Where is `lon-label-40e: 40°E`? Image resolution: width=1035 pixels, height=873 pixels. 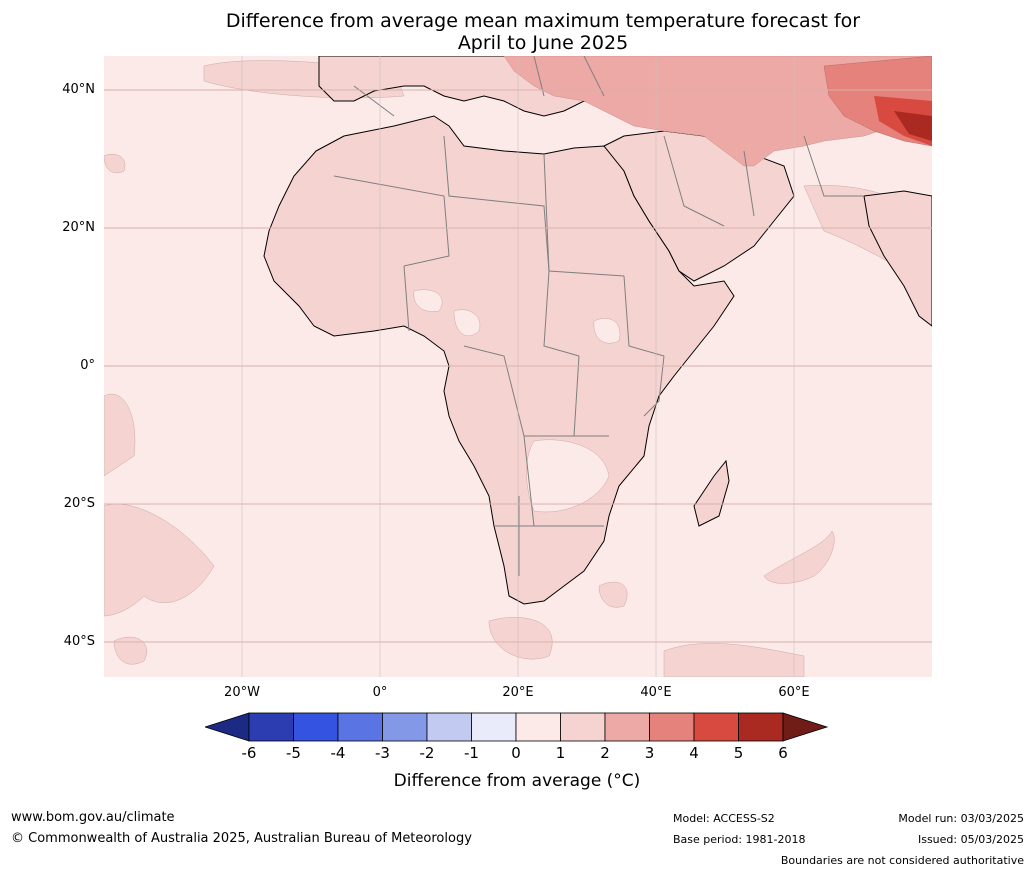
lon-label-40e: 40°E is located at coordinates (656, 692).